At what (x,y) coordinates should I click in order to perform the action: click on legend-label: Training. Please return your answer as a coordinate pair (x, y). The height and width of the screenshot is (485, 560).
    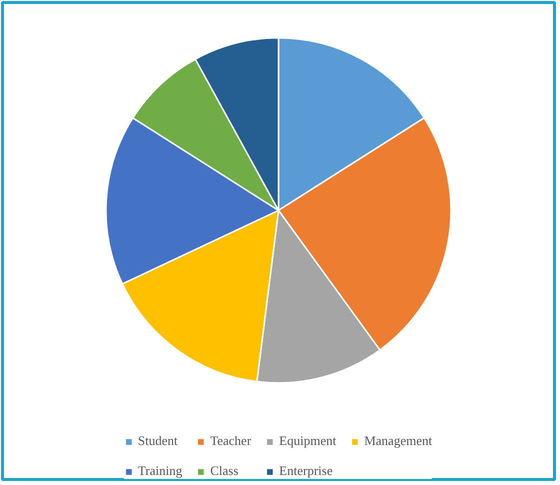
    Looking at the image, I should click on (160, 471).